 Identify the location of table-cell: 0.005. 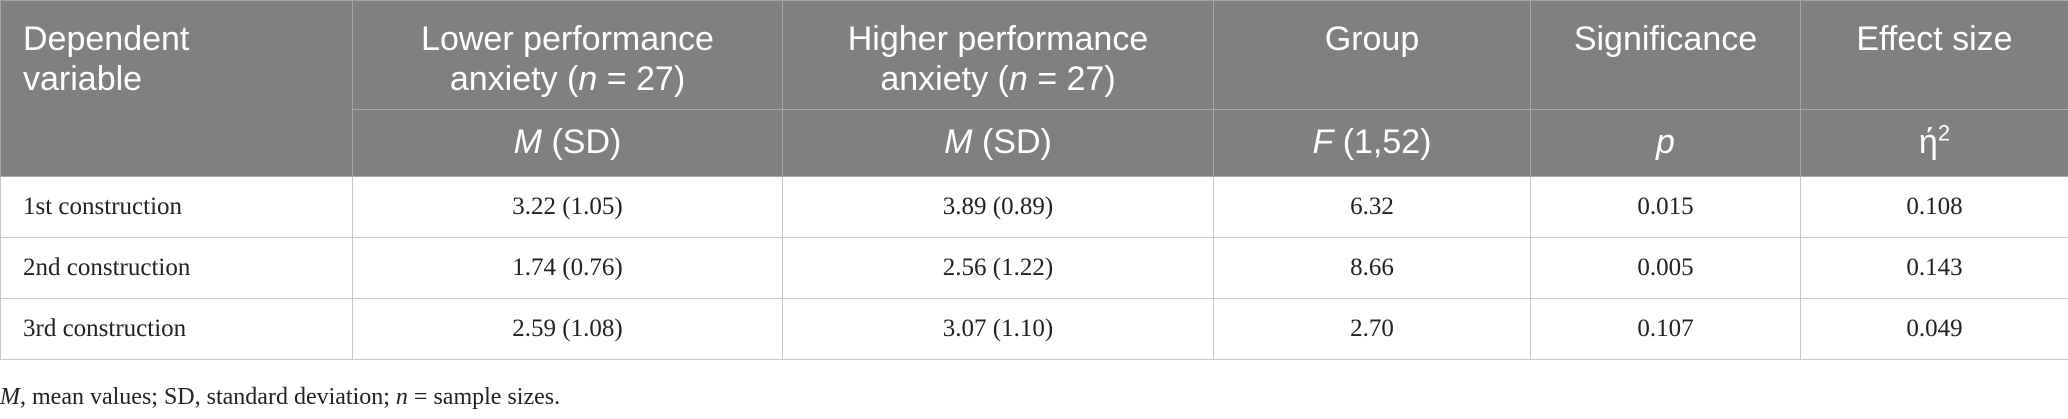
(1665, 268).